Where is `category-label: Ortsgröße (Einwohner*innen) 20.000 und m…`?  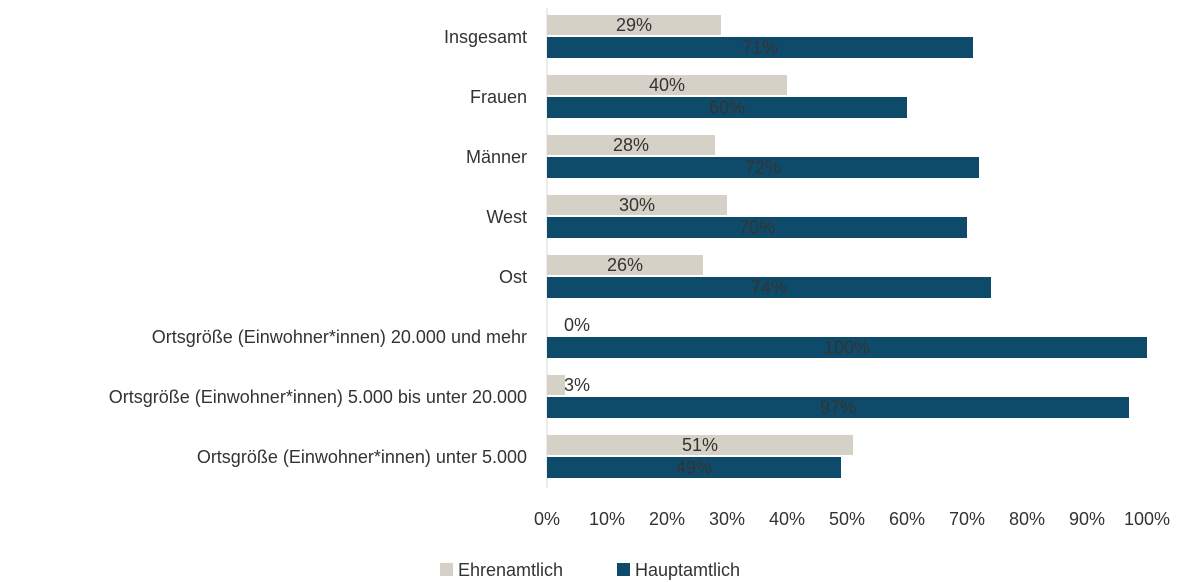 category-label: Ortsgröße (Einwohner*innen) 20.000 und m… is located at coordinates (339, 337).